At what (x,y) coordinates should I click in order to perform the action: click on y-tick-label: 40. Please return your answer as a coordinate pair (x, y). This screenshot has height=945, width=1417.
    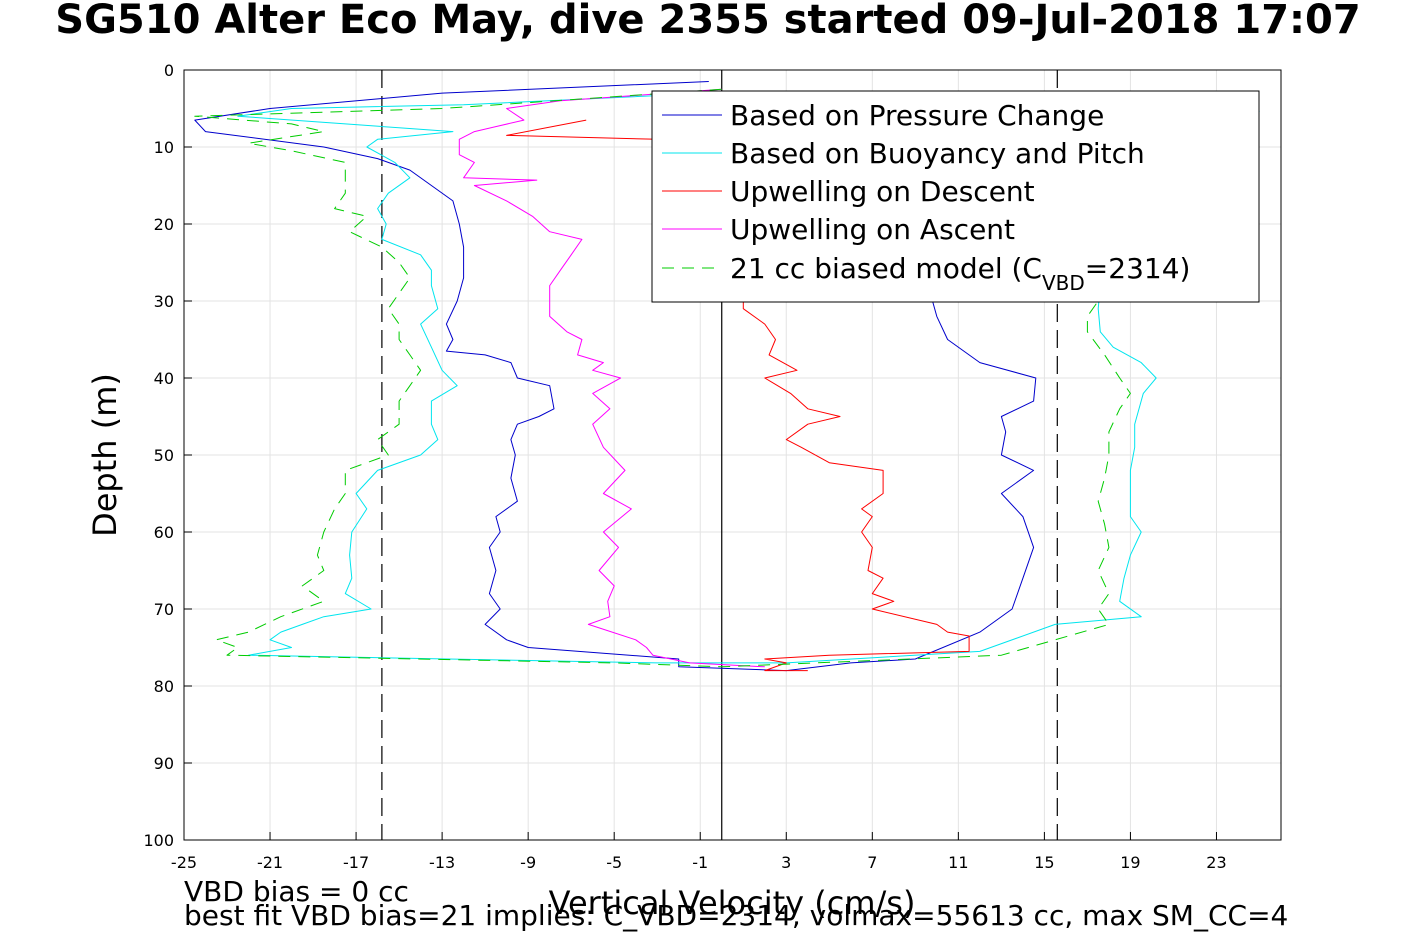
    Looking at the image, I should click on (164, 378).